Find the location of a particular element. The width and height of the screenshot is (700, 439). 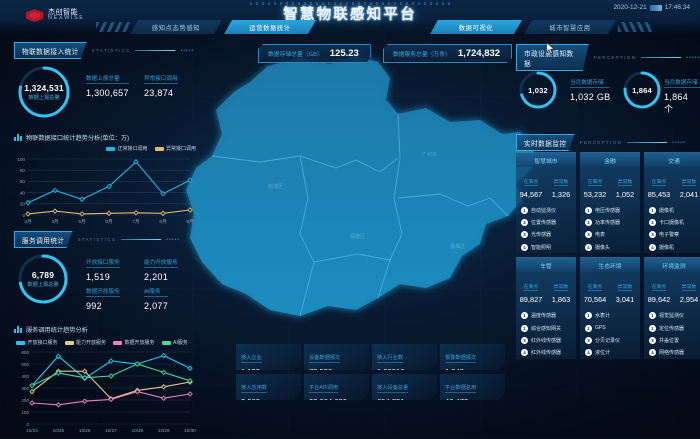

traffic-abnormal-label: 异常数 is located at coordinates (689, 182).